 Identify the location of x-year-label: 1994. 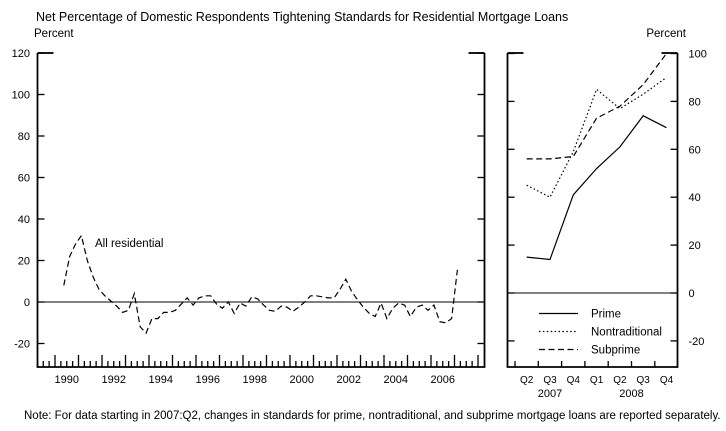
(161, 380).